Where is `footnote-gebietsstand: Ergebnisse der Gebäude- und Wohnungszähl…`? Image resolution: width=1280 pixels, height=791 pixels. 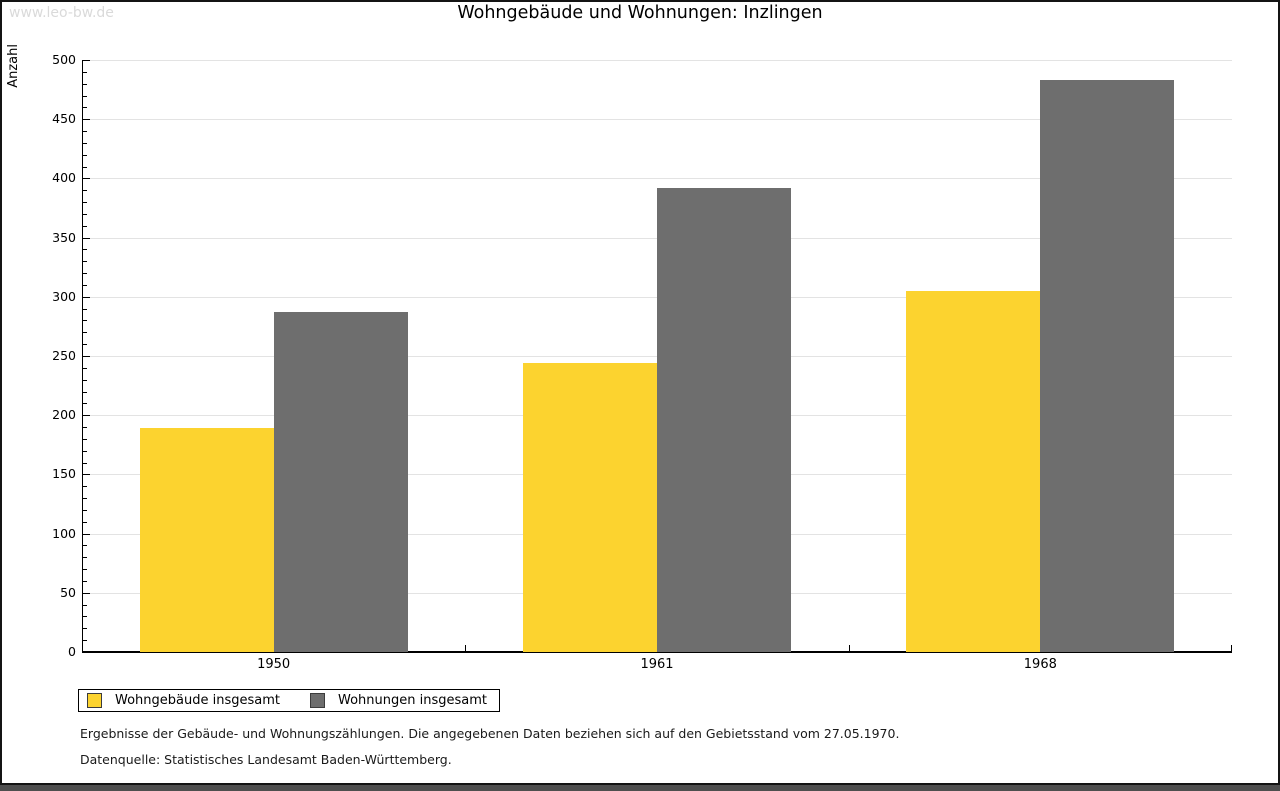 footnote-gebietsstand: Ergebnisse der Gebäude- und Wohnungszähl… is located at coordinates (490, 733).